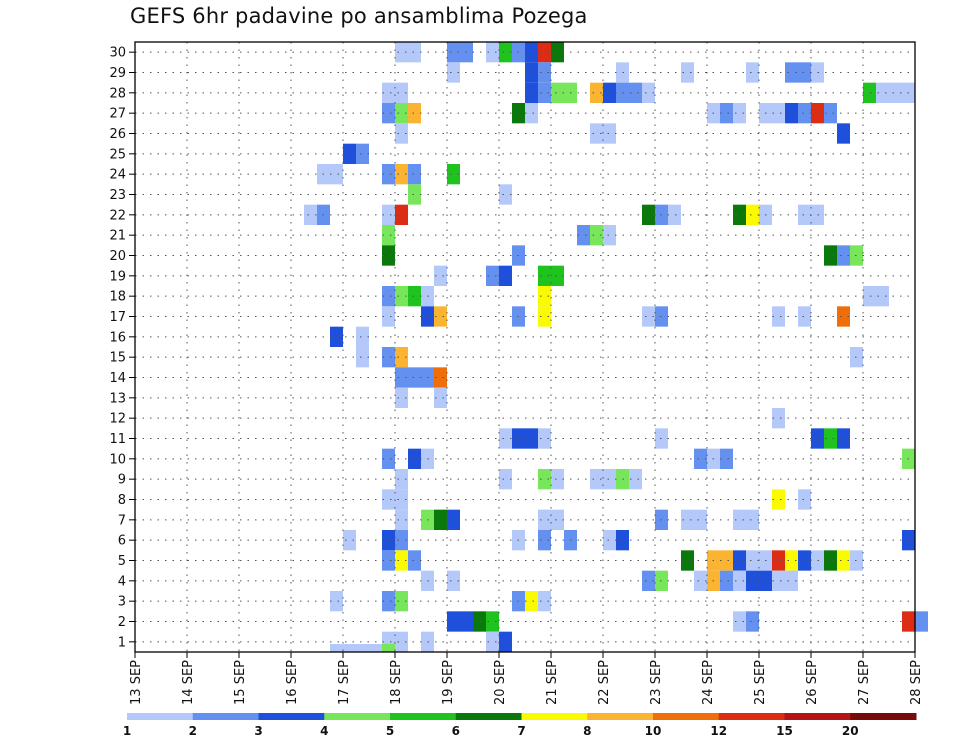 The width and height of the screenshot is (960, 742). I want to click on colorbar-label: 12, so click(718, 731).